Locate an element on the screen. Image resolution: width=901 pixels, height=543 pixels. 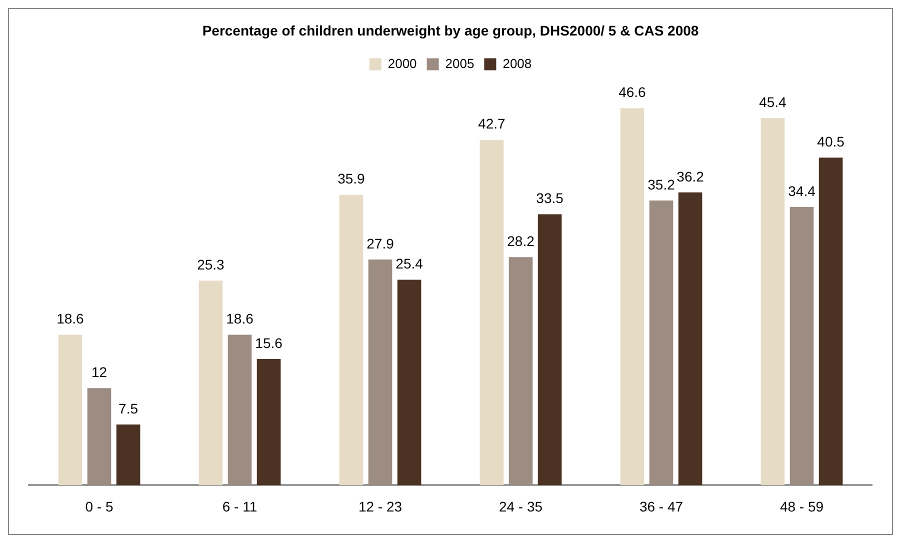
x-tick-label: 12 - 23 is located at coordinates (380, 506).